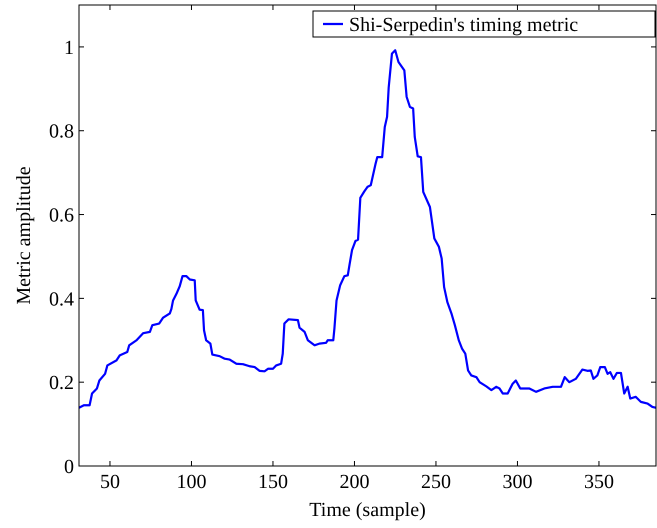 The height and width of the screenshot is (528, 657). I want to click on x-tick-label: 350, so click(599, 482).